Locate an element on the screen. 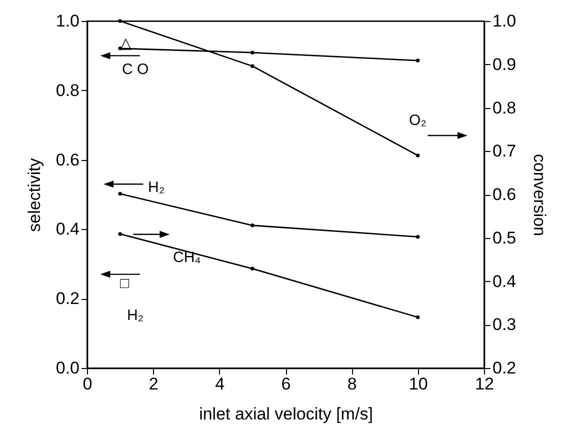 This screenshot has height=431, width=563. x-axis-title: inlet axial velocity [m/s] is located at coordinates (286, 414).